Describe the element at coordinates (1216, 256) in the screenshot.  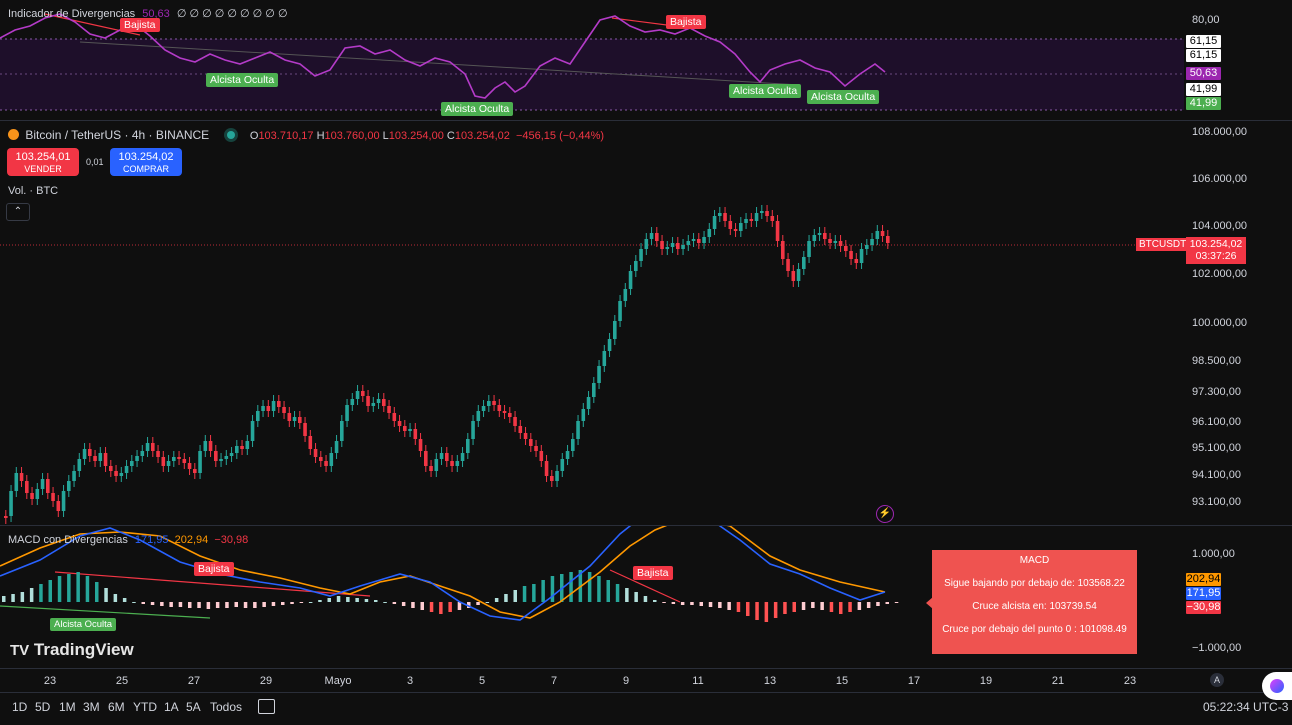
I see `countdown: 03:37:26` at that location.